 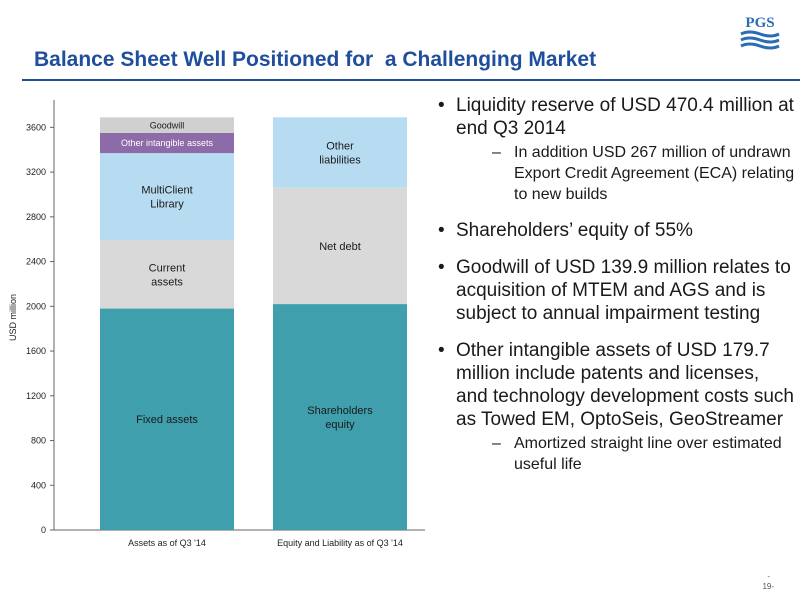 What do you see at coordinates (13, 317) in the screenshot?
I see `y-axis-label: USD million` at bounding box center [13, 317].